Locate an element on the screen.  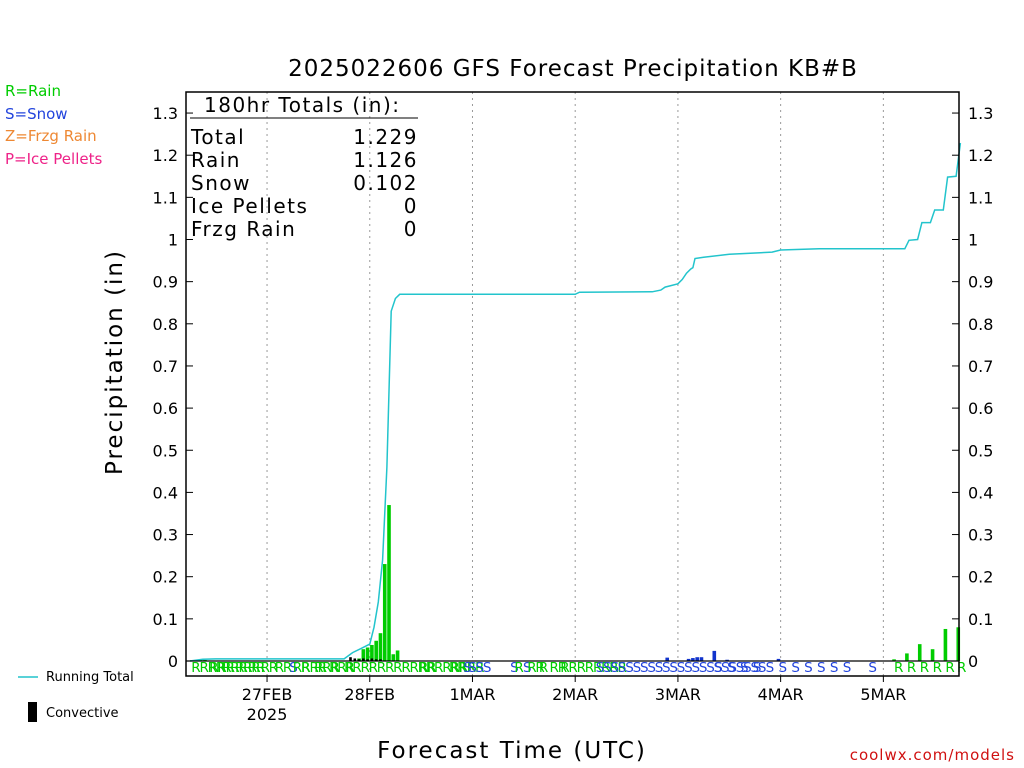
ptype-label: SSS is located at coordinates (479, 668).